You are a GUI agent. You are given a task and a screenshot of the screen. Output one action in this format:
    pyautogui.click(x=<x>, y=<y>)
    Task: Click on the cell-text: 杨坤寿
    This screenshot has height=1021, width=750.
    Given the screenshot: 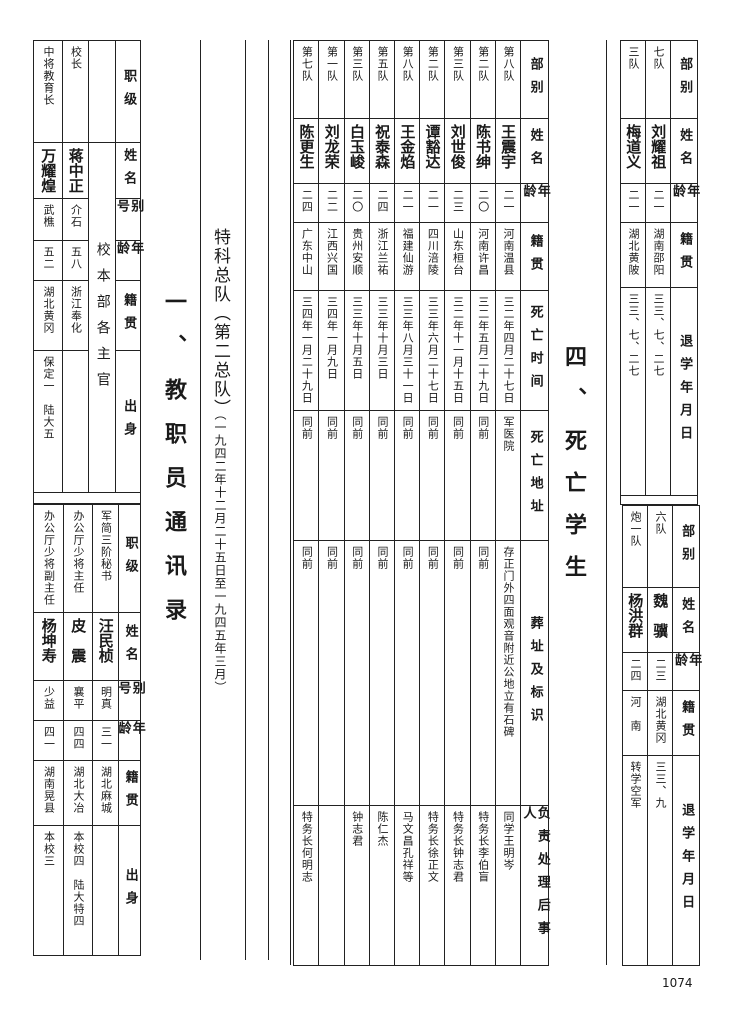 What is the action you would take?
    pyautogui.click(x=48, y=640)
    